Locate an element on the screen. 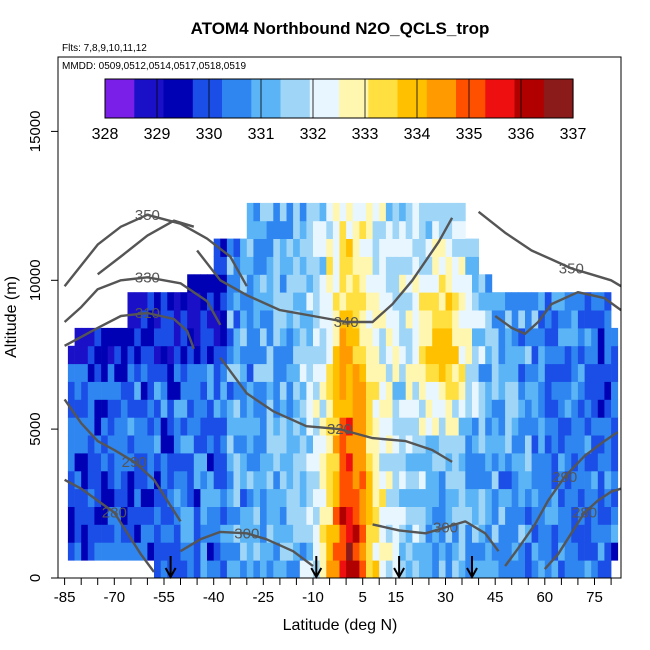  contour-label: 330 is located at coordinates (147, 277).